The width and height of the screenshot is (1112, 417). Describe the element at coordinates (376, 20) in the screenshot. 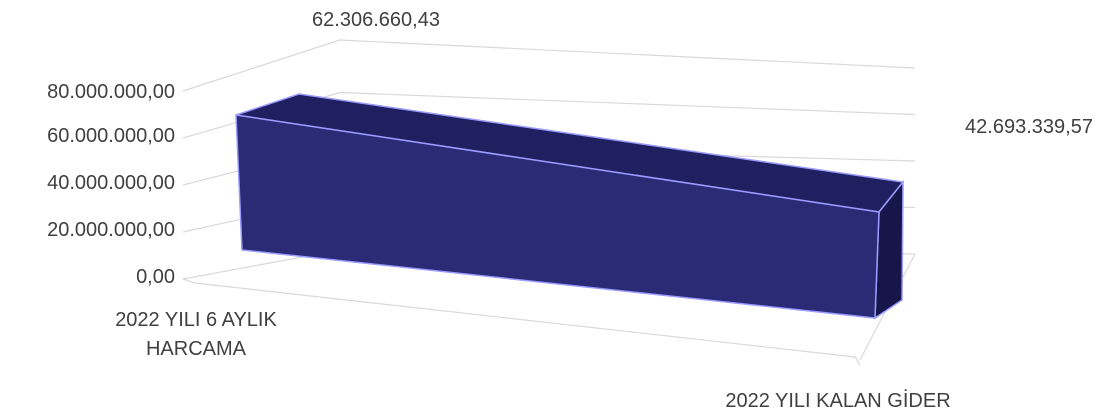

I see `data-label: 62.306.660,43` at that location.